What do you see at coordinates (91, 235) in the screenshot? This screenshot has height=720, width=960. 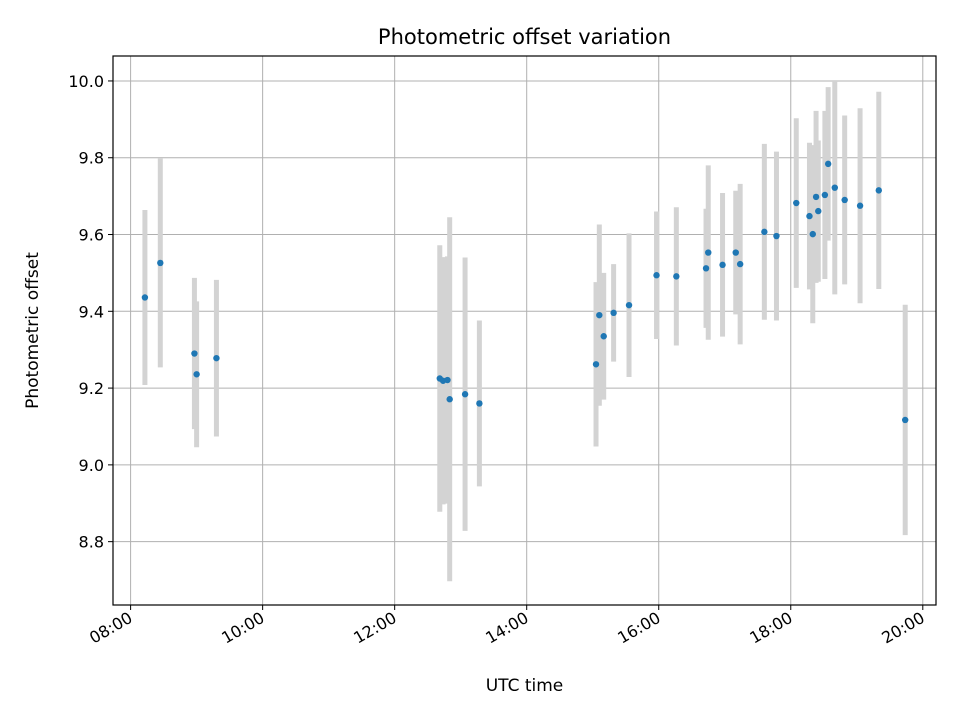 I see `y-tick-label: 9.6` at bounding box center [91, 235].